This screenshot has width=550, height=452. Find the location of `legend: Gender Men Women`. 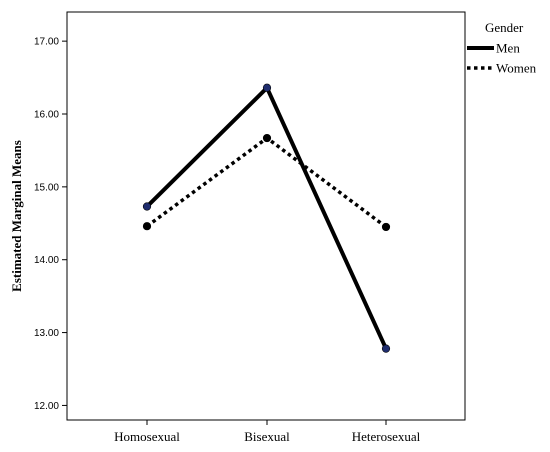

legend: Gender Men Women is located at coordinates (502, 48).